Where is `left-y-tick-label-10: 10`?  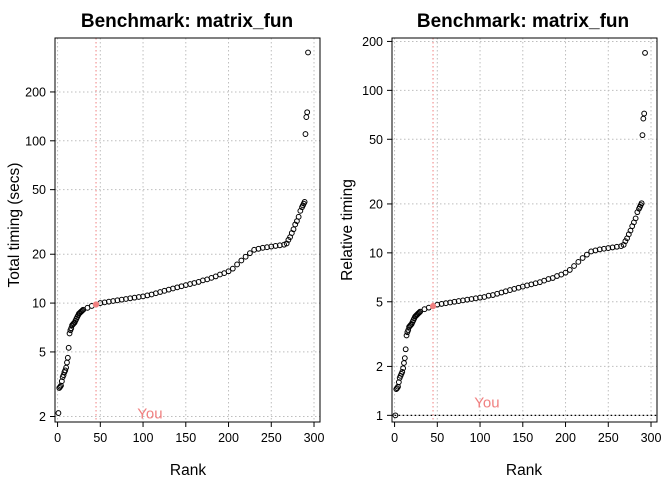 left-y-tick-label-10: 10 is located at coordinates (39, 304).